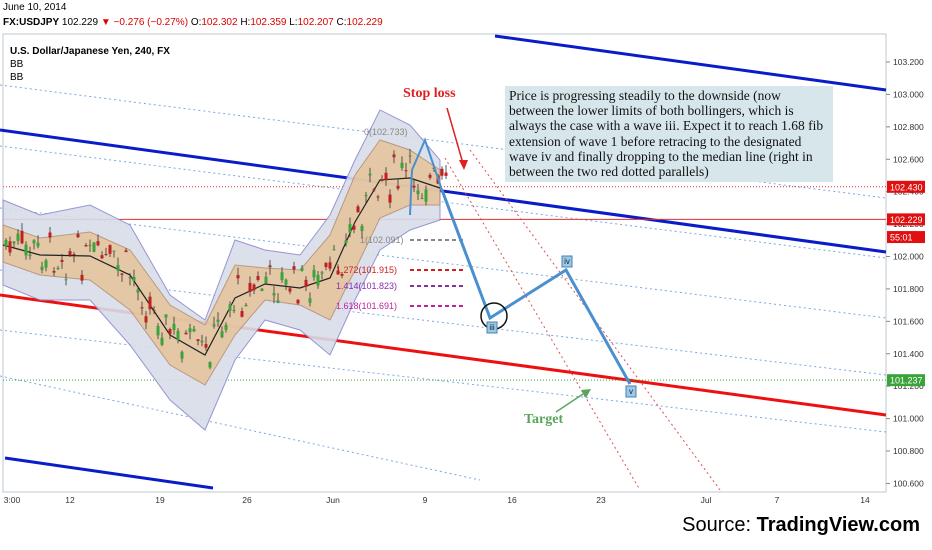 Image resolution: width=932 pixels, height=550 pixels. Describe the element at coordinates (315, 22) in the screenshot. I see `low-value: 102.207` at that location.